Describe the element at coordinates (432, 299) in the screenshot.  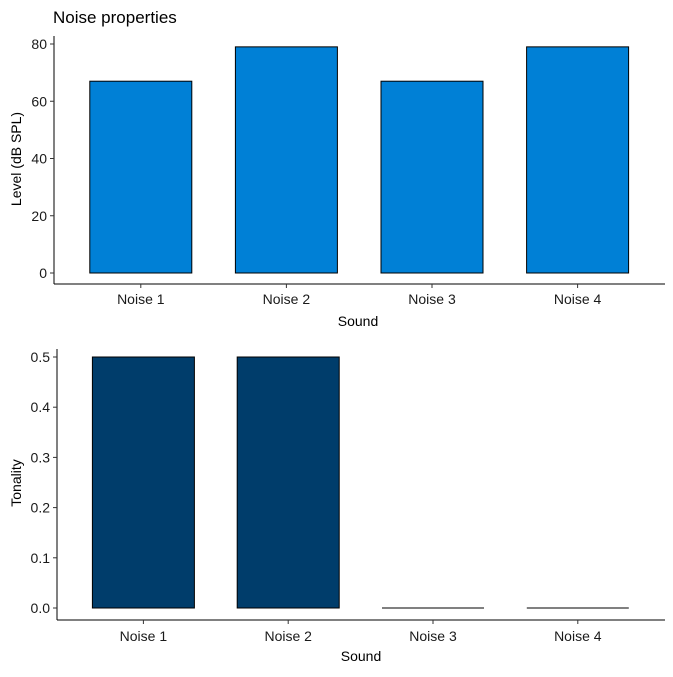
I see `level-x-tick-label: Noise 3` at that location.